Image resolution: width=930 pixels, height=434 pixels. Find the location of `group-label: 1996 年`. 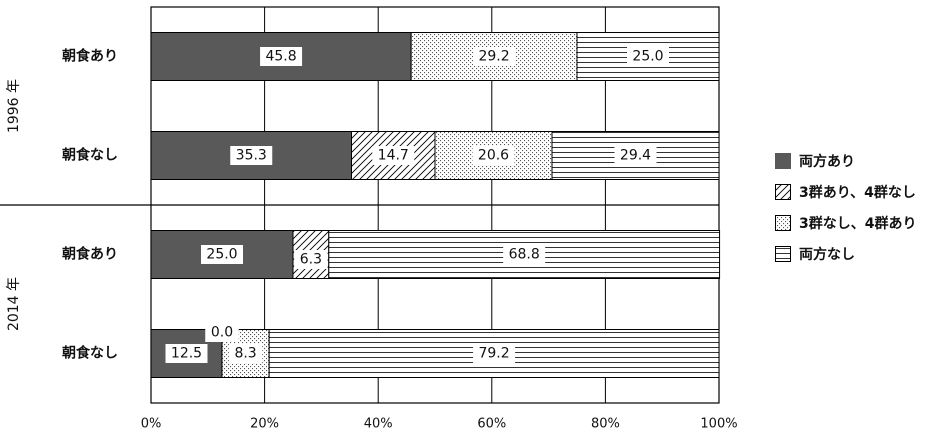

group-label: 1996 年 is located at coordinates (14, 106).